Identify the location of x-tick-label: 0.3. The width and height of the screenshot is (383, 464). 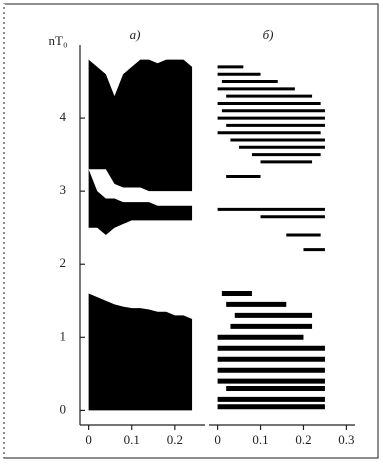
(346, 439).